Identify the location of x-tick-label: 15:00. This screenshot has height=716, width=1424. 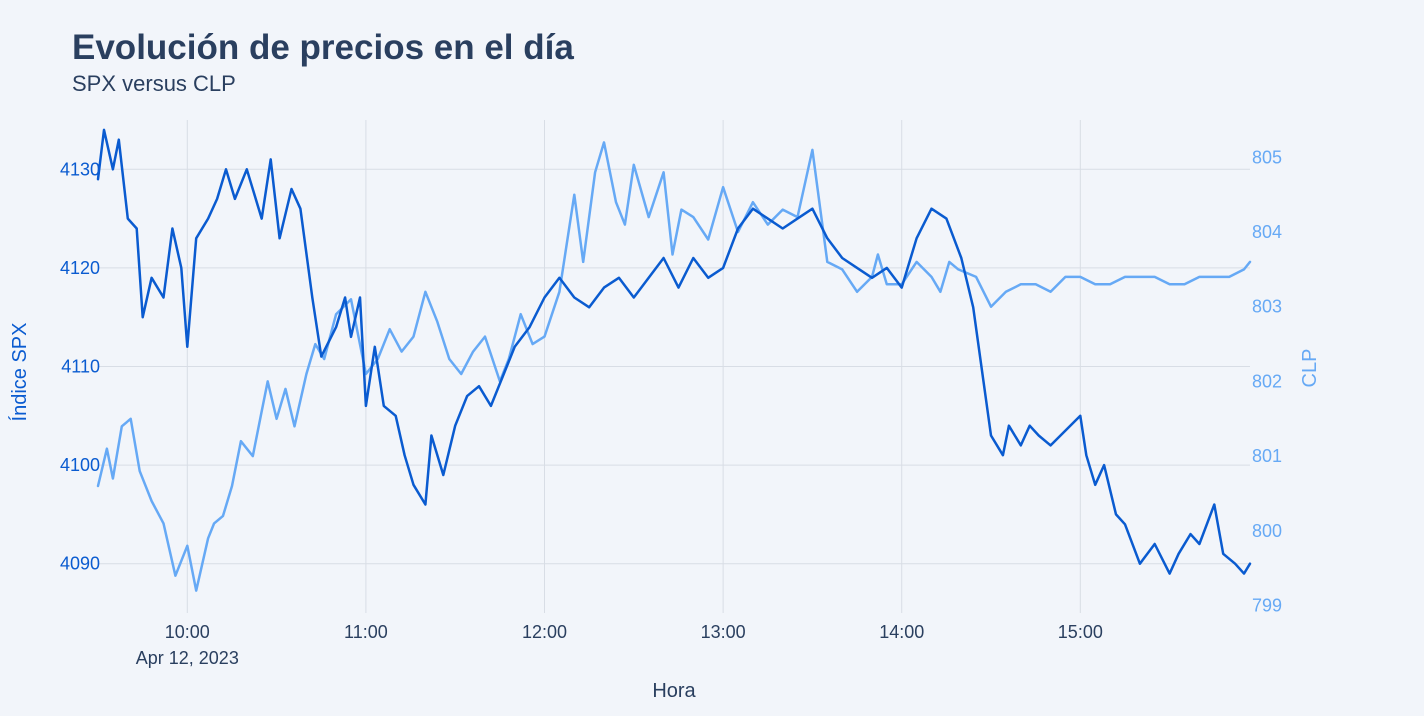
(1080, 632).